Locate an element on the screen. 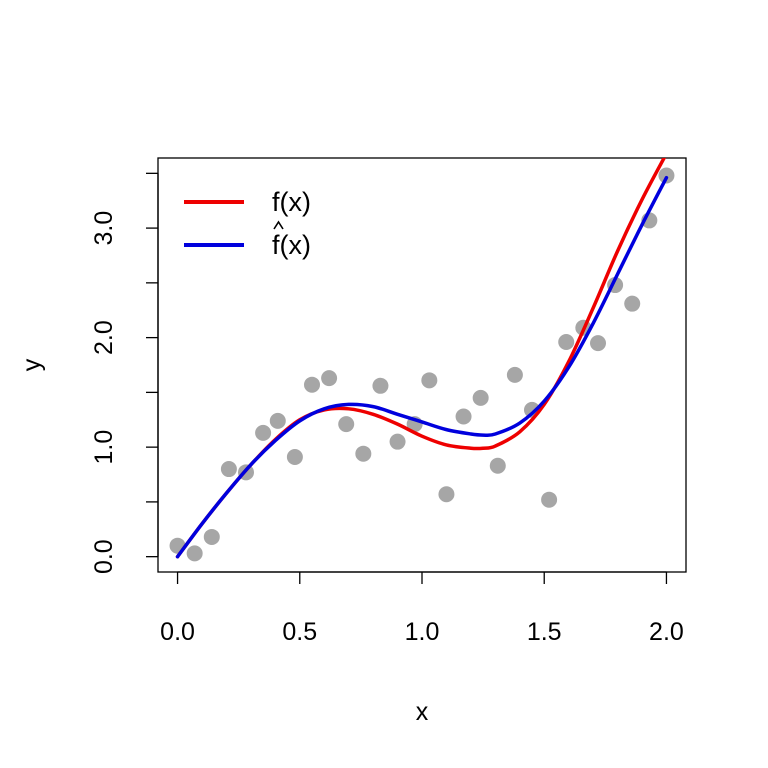 The width and height of the screenshot is (768, 768). legend-label-f: f(x) is located at coordinates (291, 202).